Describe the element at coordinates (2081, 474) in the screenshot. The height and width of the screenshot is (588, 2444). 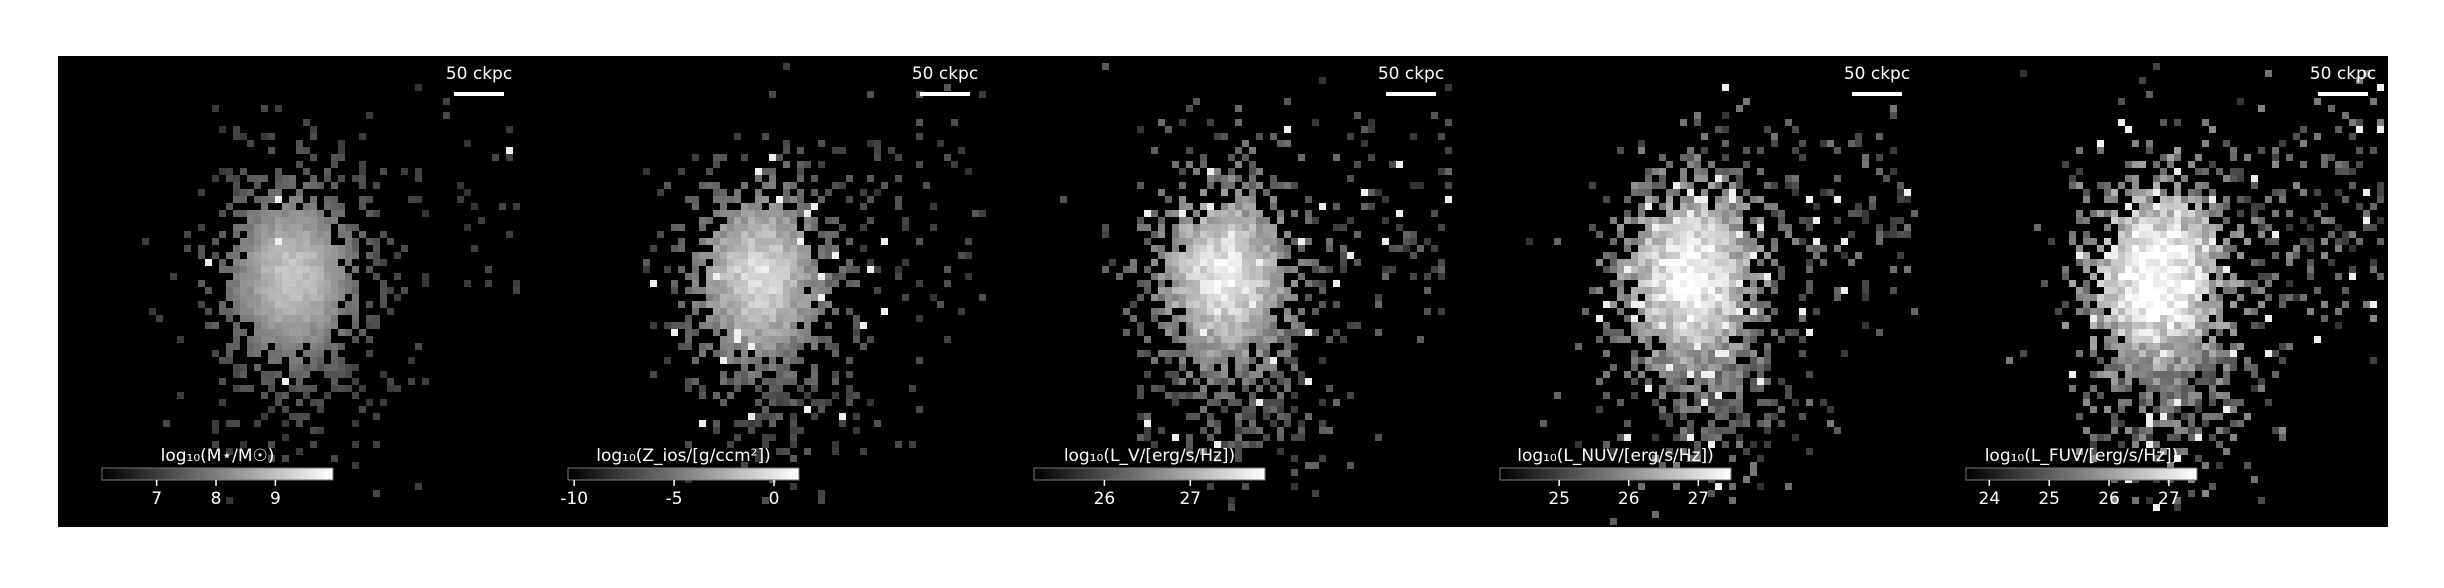
I see `colorbar` at that location.